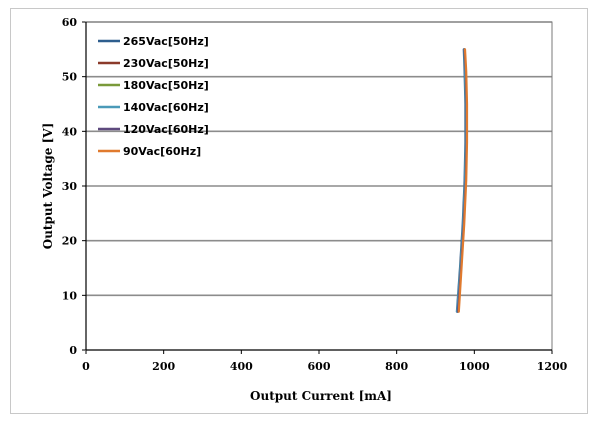 Image resolution: width=600 pixels, height=425 pixels. What do you see at coordinates (166, 85) in the screenshot?
I see `legend-label-2: 180Vac[50Hz]` at bounding box center [166, 85].